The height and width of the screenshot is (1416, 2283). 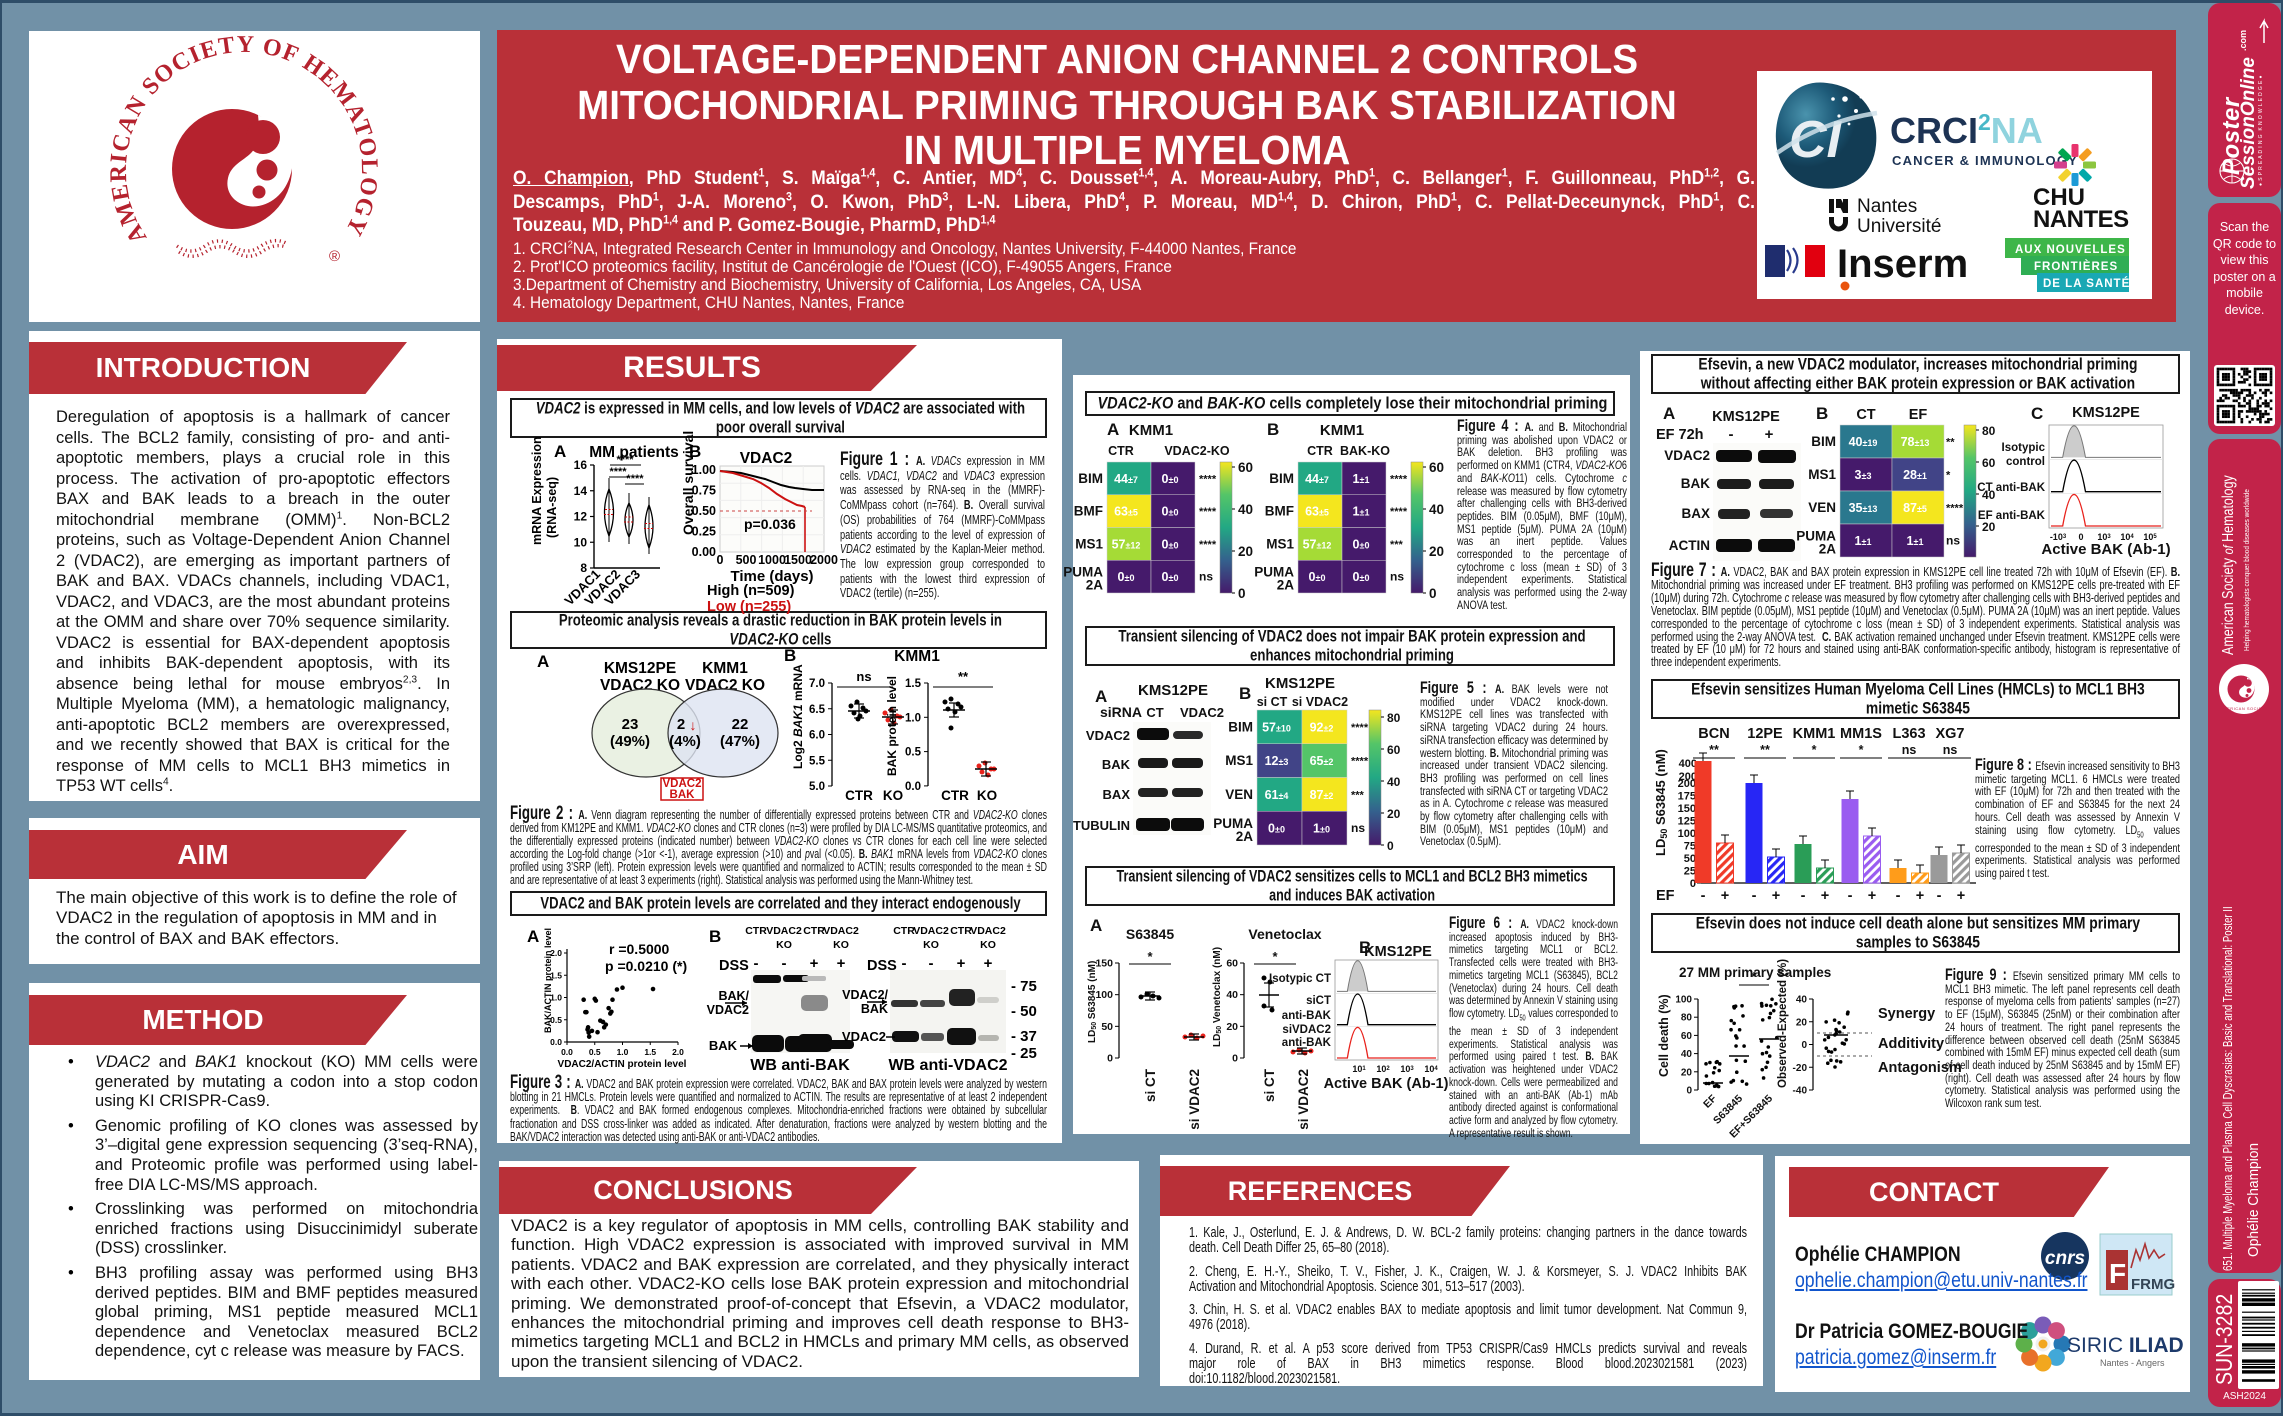 I want to click on svg-text: 3±3, so click(x=1863, y=475).